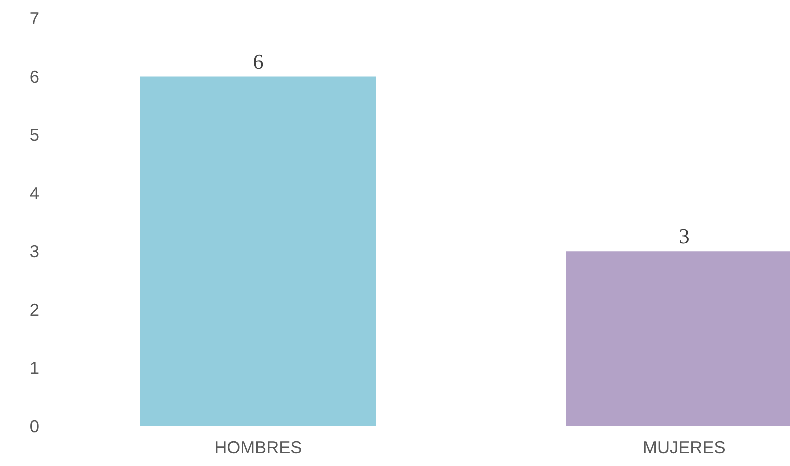  Describe the element at coordinates (258, 448) in the screenshot. I see `x-tick-label: HOMBRES` at that location.